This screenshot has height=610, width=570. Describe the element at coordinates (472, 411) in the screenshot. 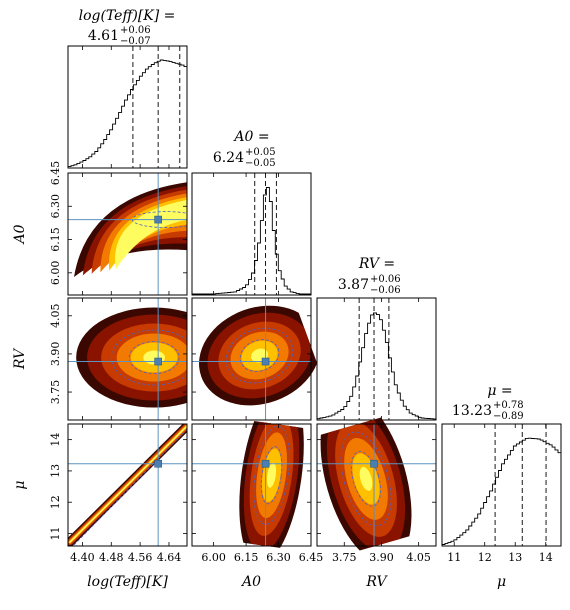

I see `title-value: 13.23` at that location.